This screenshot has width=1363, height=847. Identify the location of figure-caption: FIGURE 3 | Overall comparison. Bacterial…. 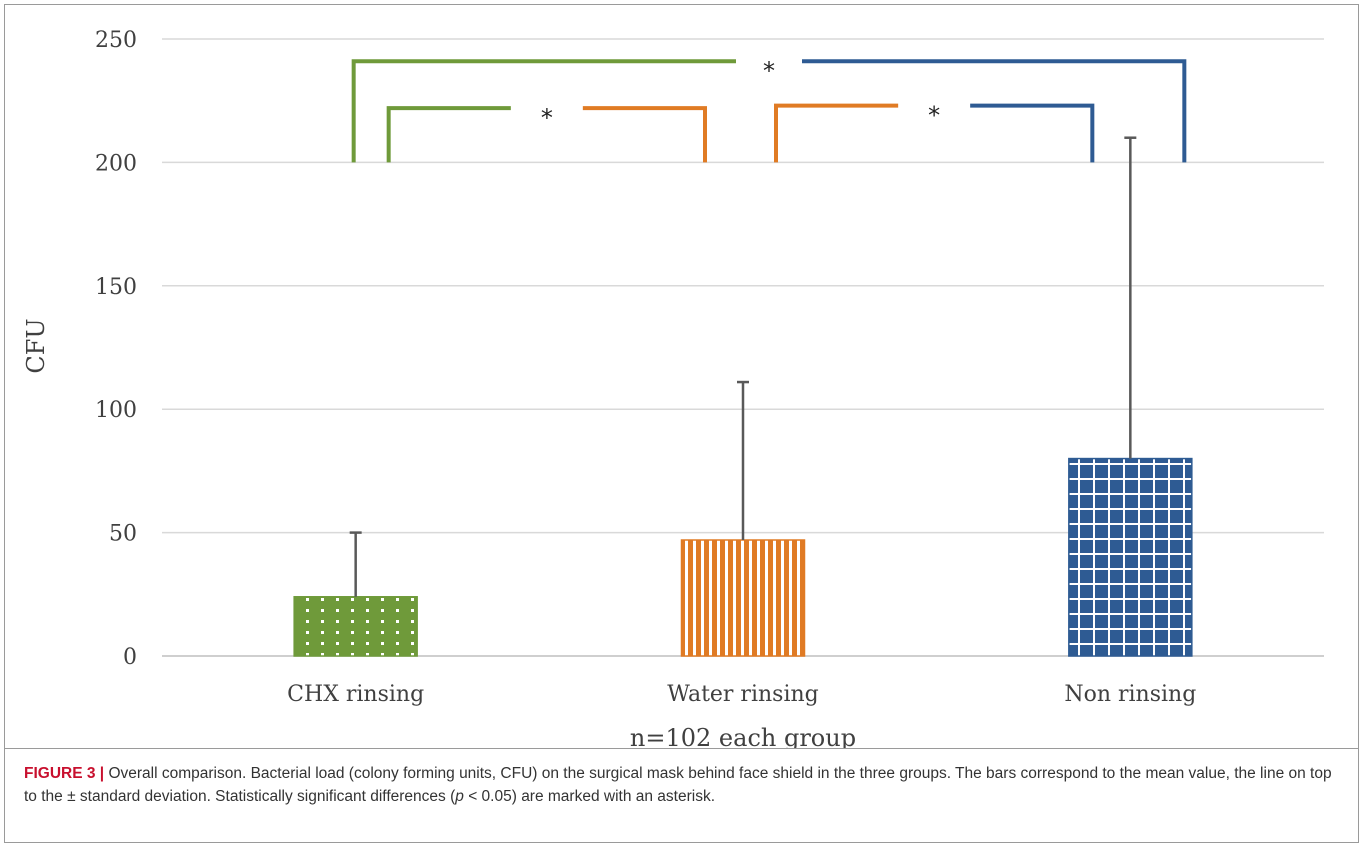
(682, 785).